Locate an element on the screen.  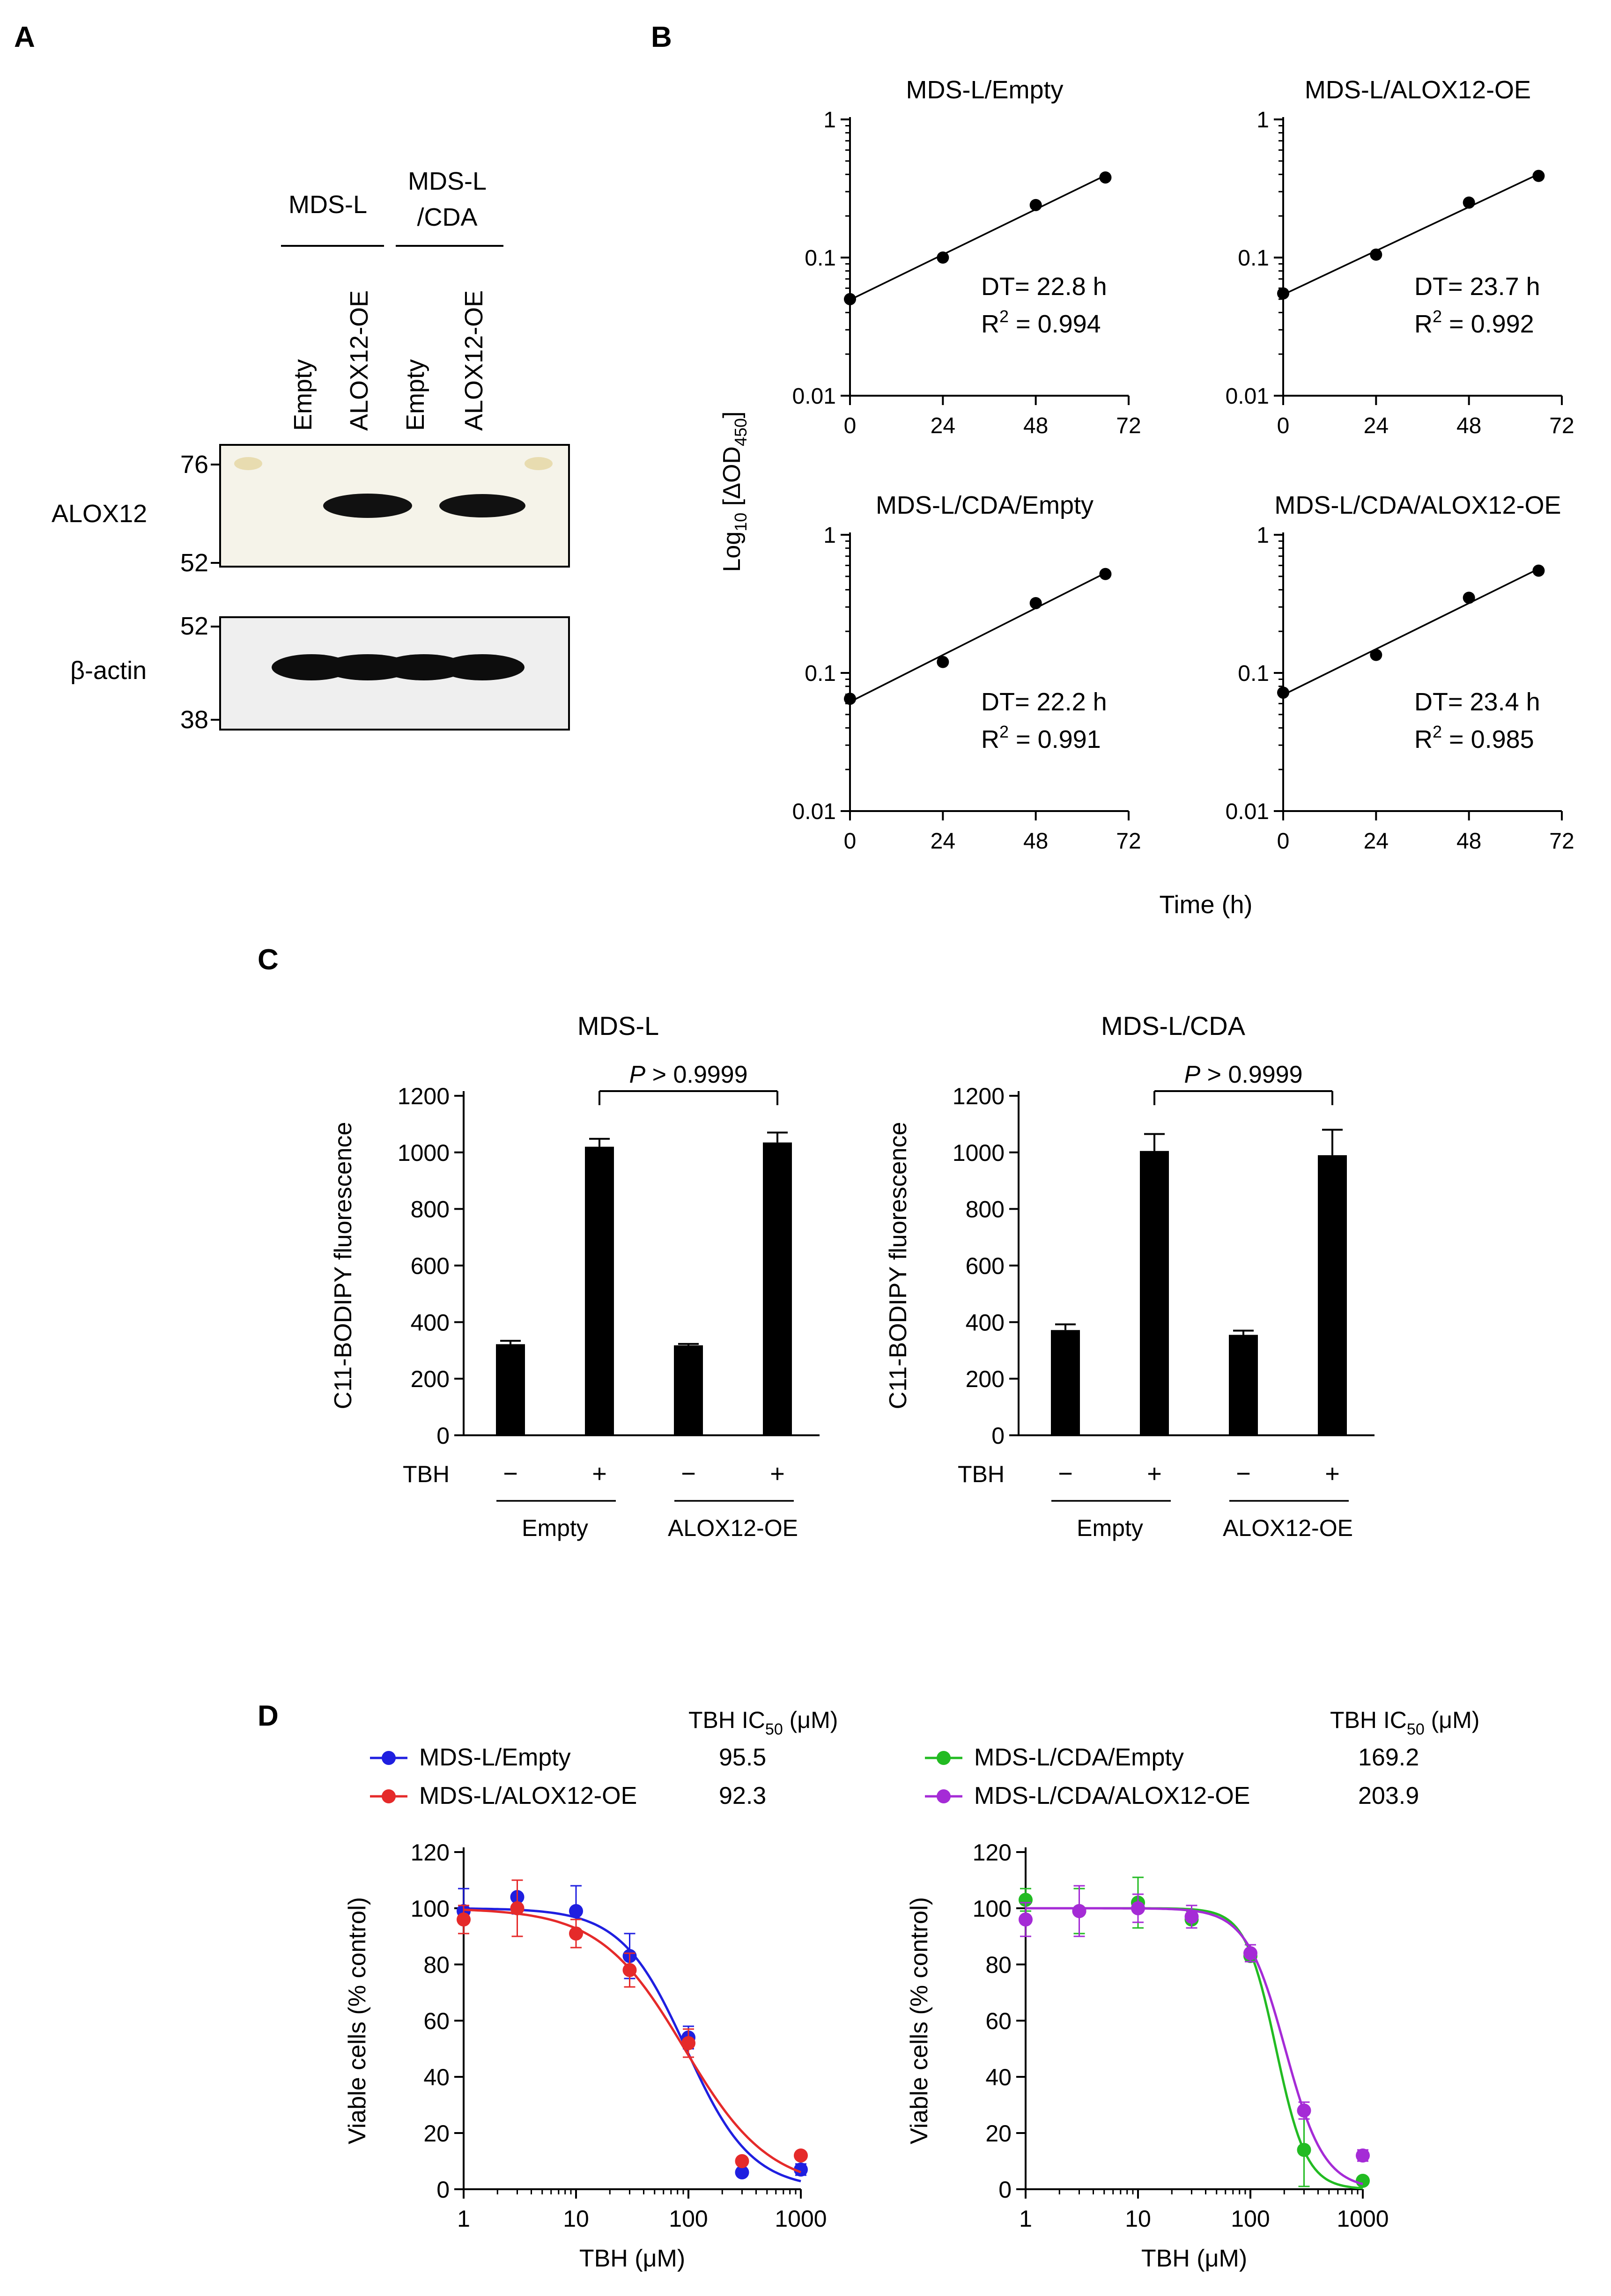
r-squared-sup: 2 is located at coordinates (1004, 732).